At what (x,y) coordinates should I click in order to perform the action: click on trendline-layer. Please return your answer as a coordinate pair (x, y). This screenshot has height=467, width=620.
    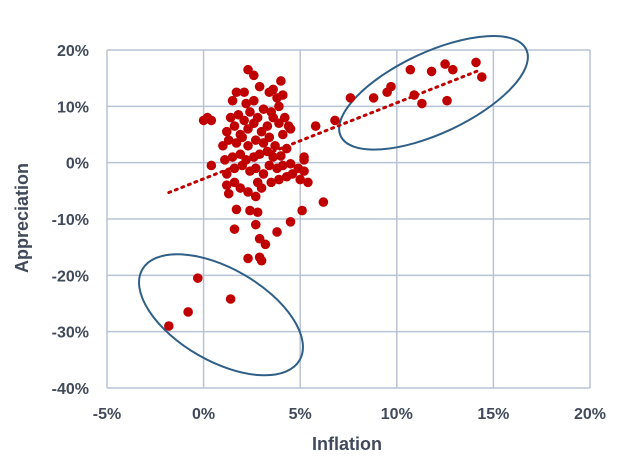
    Looking at the image, I should click on (323, 132).